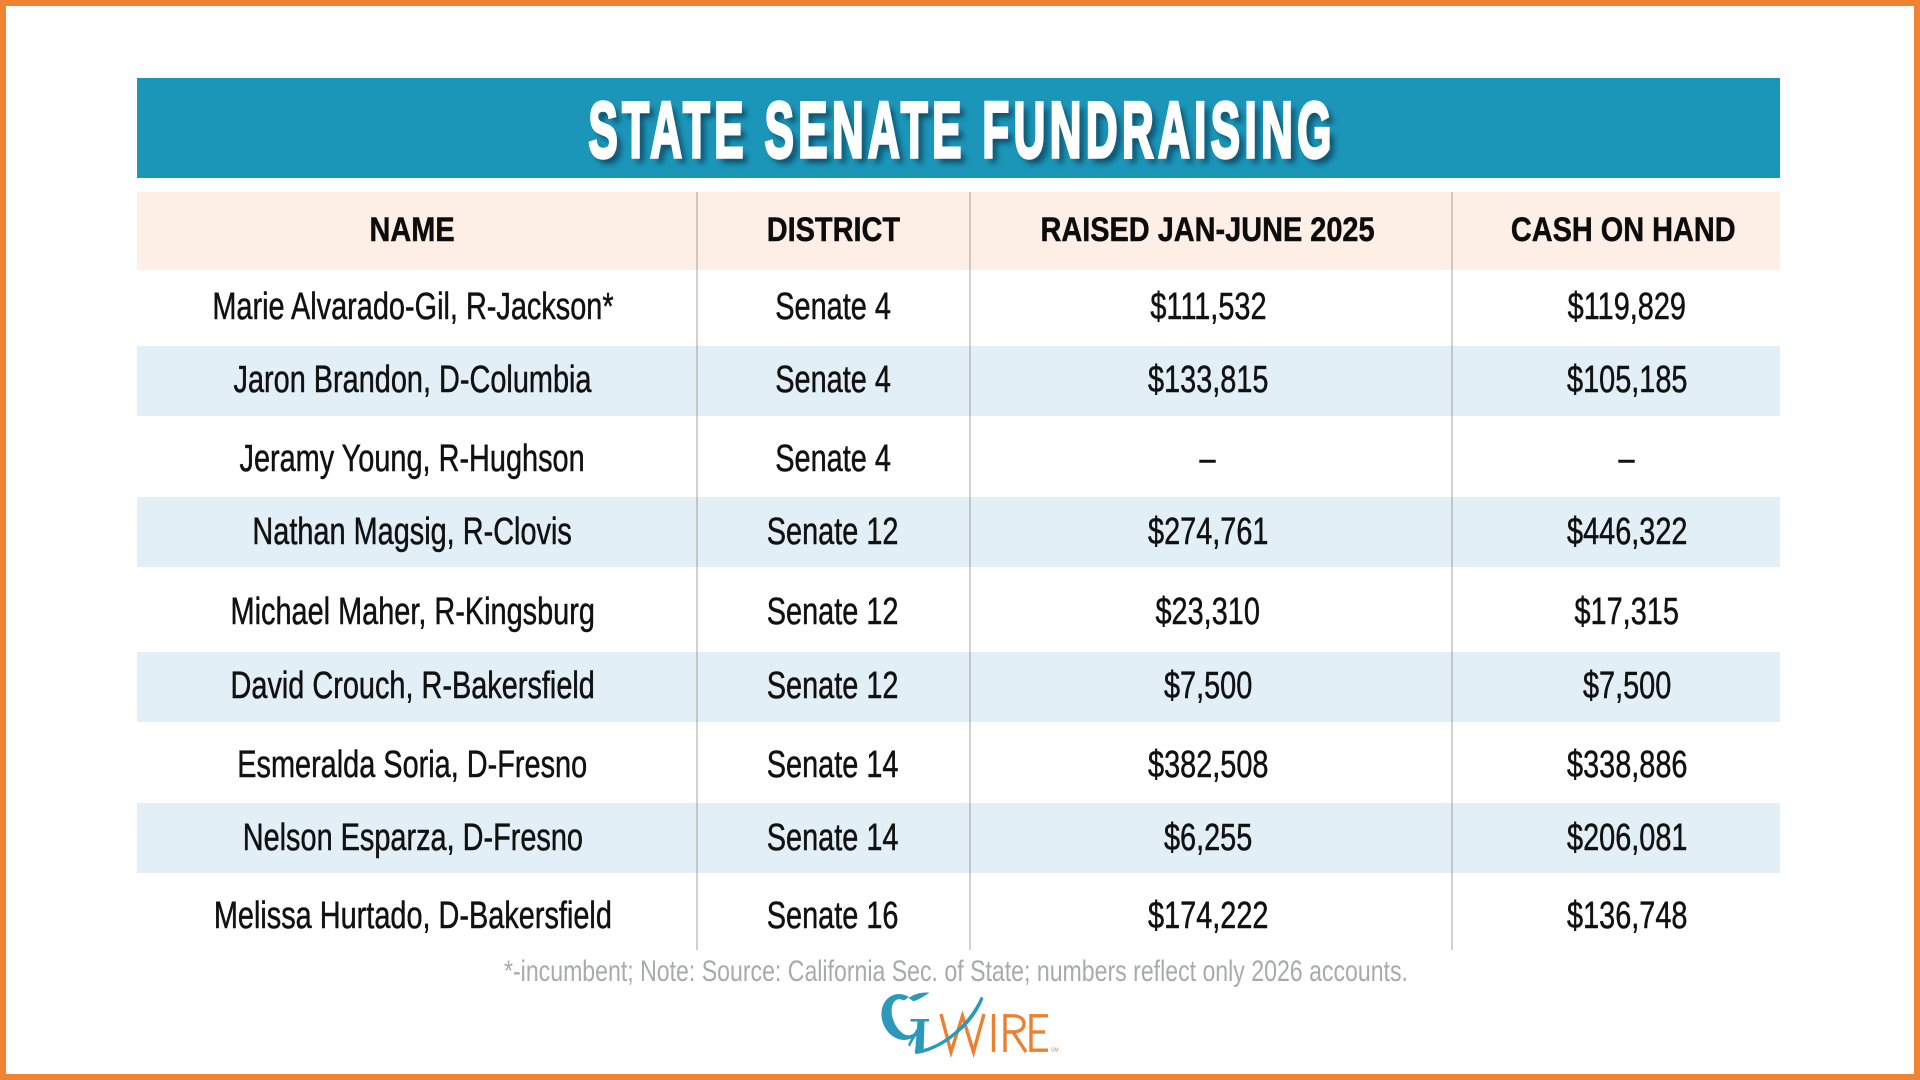  I want to click on svg-text: SM, so click(1055, 1051).